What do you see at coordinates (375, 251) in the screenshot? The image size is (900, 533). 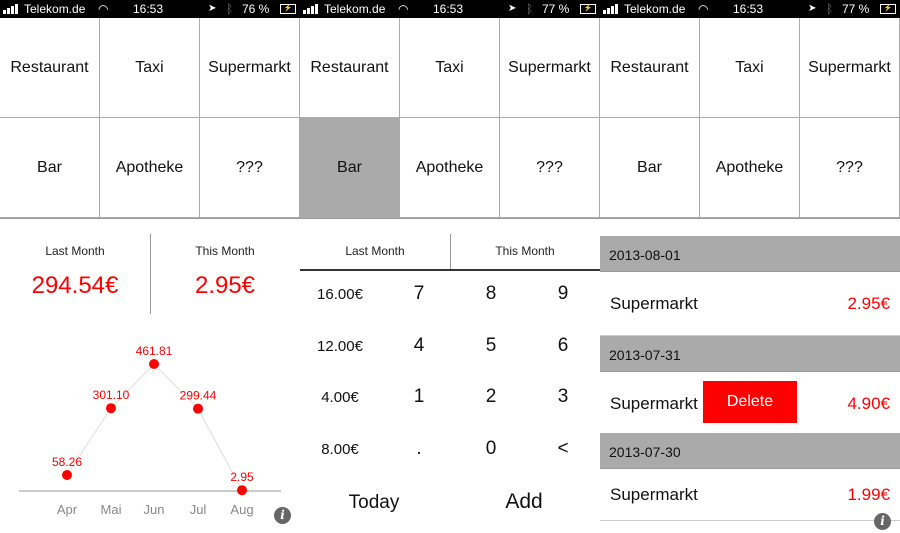 I see `tab-last-month: Last Month` at bounding box center [375, 251].